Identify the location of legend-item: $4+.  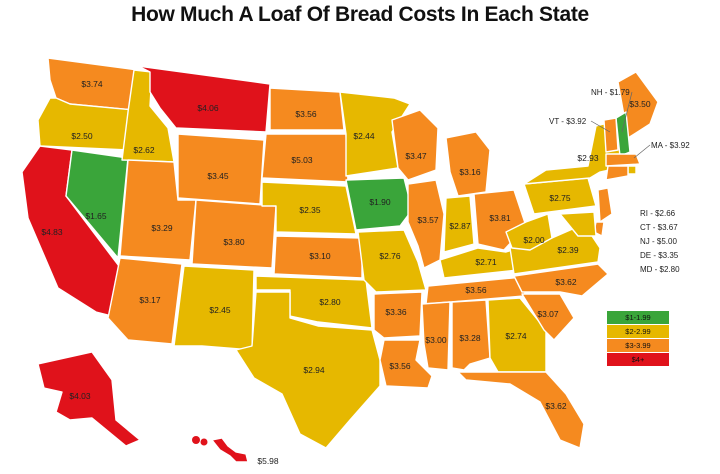
(638, 359).